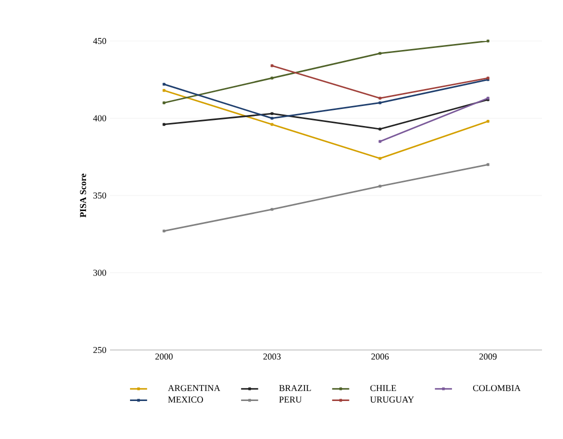 The image size is (563, 439). What do you see at coordinates (272, 357) in the screenshot?
I see `x-tick-label: 2003` at bounding box center [272, 357].